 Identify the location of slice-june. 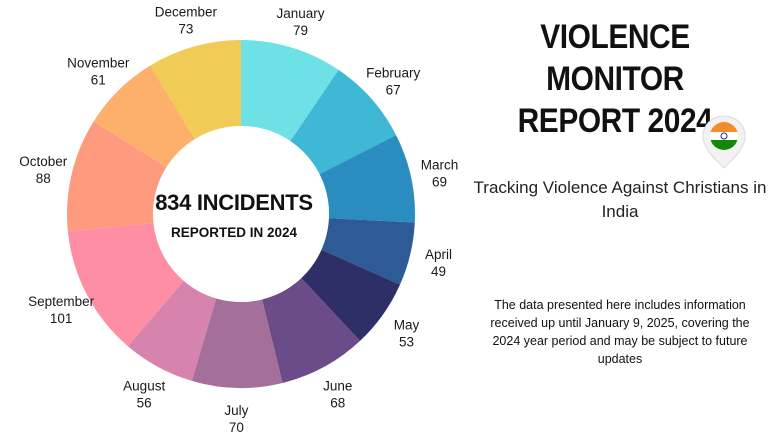
(311, 330).